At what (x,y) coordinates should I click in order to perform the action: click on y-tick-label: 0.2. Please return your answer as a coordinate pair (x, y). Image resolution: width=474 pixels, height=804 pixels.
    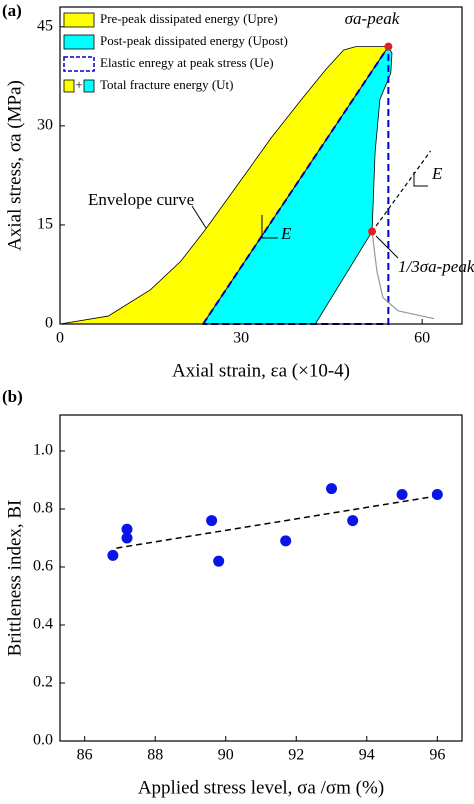
    Looking at the image, I should click on (43, 682).